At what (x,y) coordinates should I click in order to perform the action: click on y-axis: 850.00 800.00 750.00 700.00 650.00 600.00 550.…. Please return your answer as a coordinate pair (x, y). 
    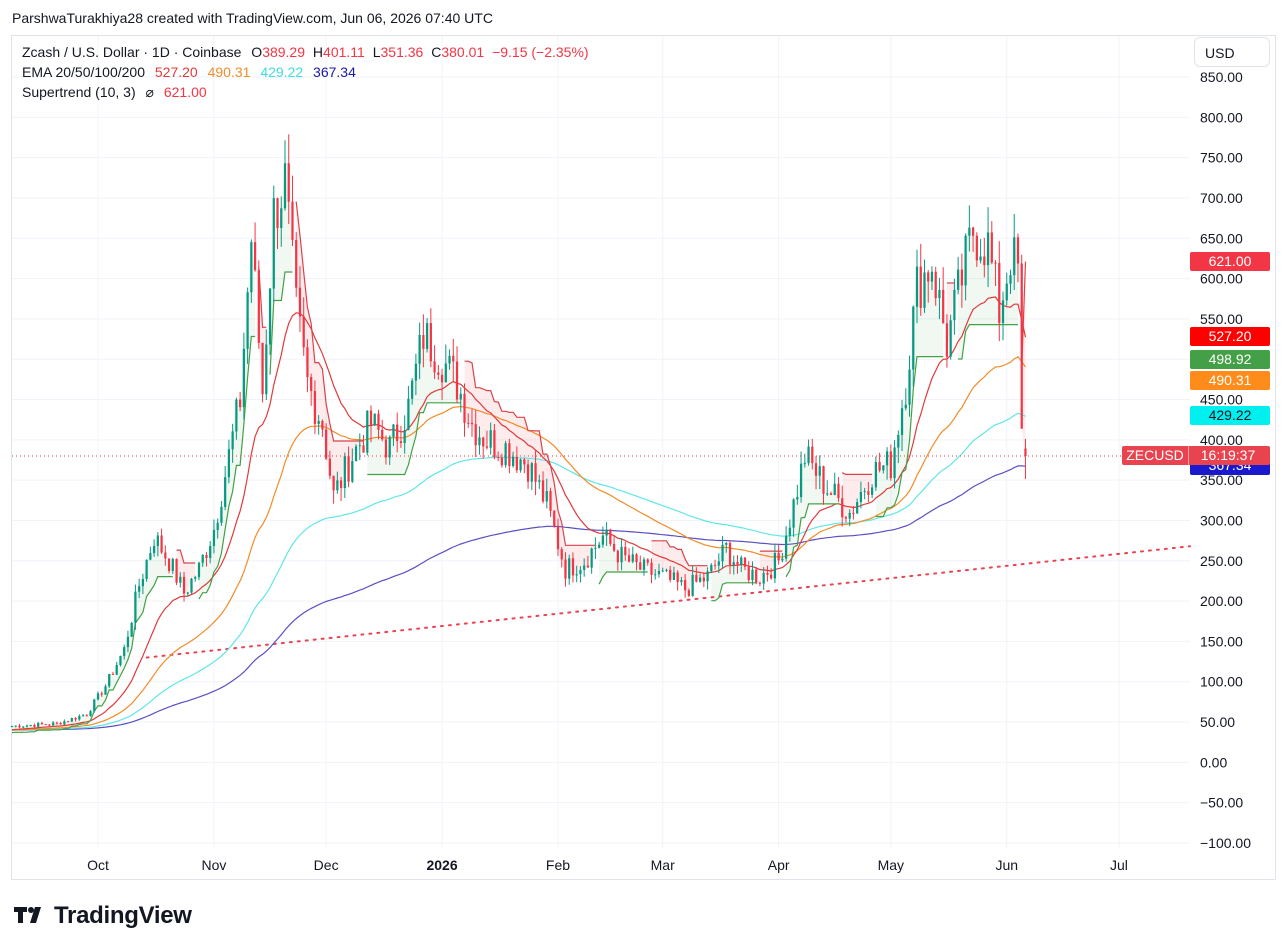
    Looking at the image, I should click on (1225, 460).